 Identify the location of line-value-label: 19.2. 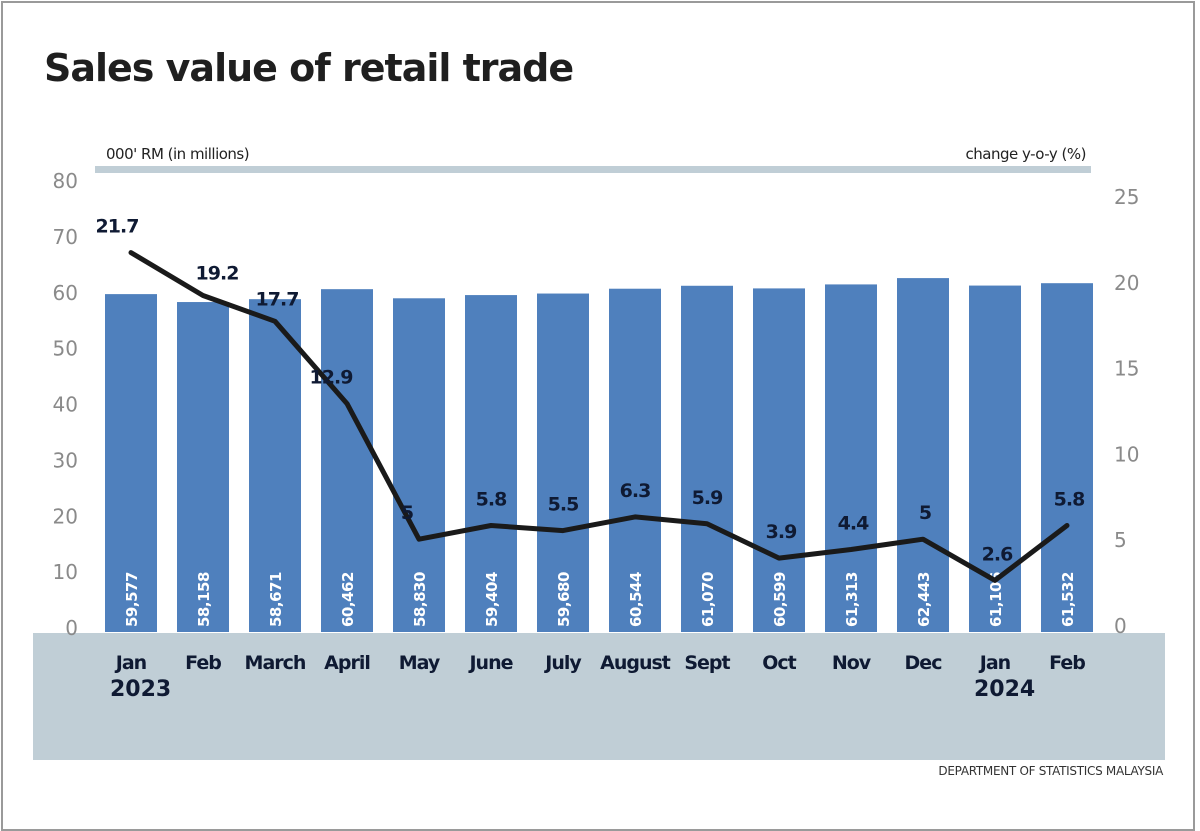
(217, 274).